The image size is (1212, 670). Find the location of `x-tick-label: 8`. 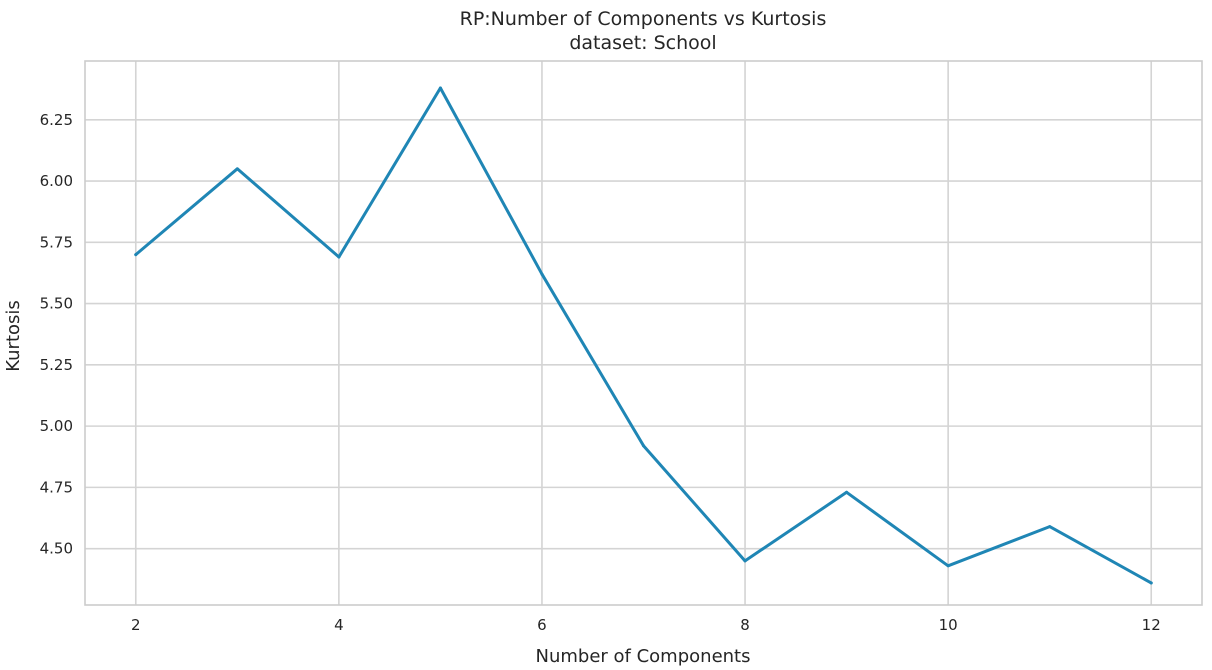

x-tick-label: 8 is located at coordinates (745, 625).